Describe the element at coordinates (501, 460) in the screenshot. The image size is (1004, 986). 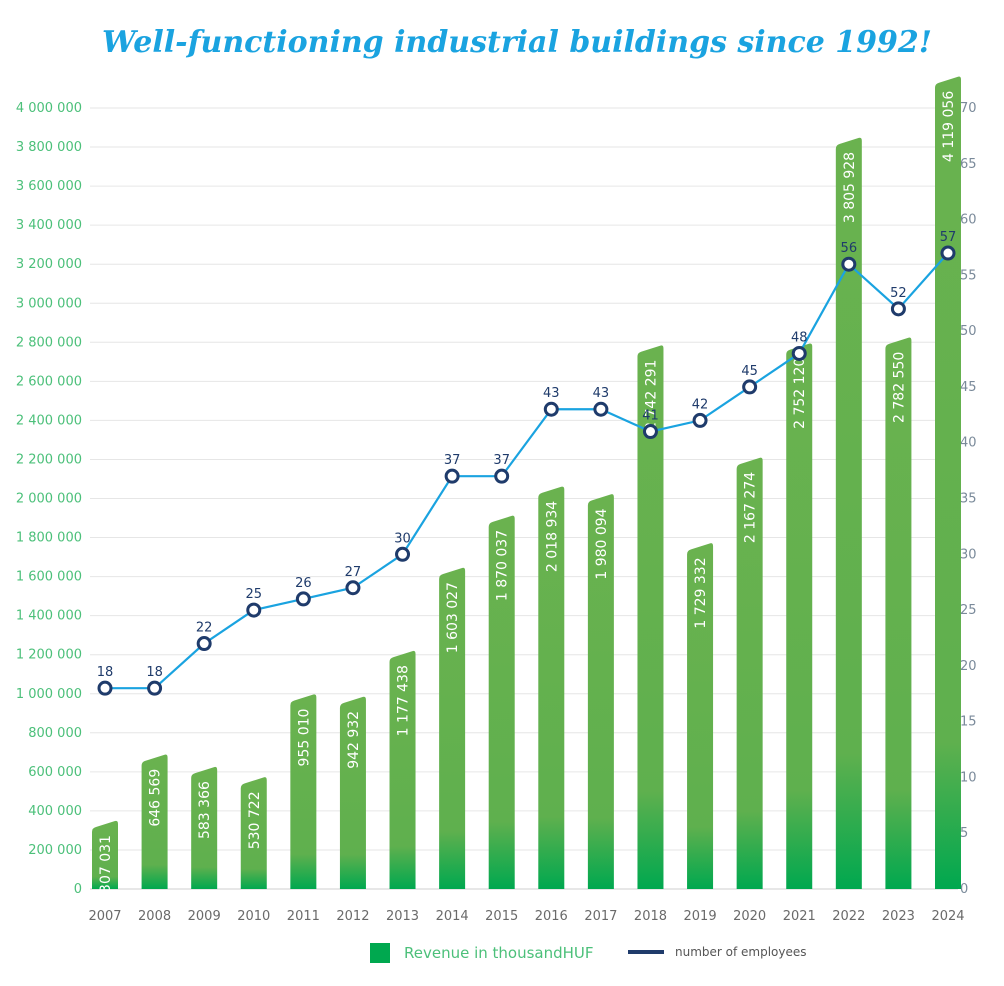
I see `employees-point-label: 37` at that location.